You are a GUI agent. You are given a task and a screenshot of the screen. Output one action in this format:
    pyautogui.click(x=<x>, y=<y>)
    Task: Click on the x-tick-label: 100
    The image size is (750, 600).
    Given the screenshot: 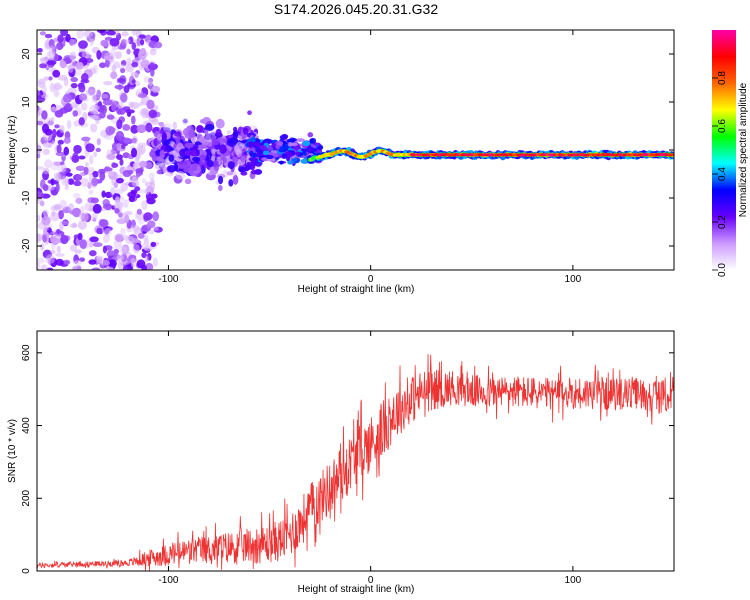 What is the action you would take?
    pyautogui.click(x=573, y=580)
    